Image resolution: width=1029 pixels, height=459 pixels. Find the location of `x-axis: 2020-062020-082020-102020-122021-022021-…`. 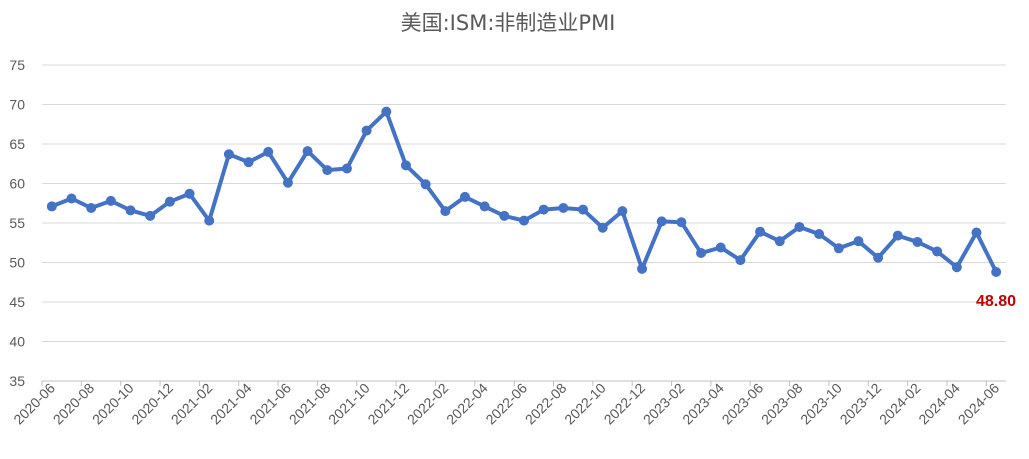

x-axis: 2020-062020-082020-102020-122021-022021-… is located at coordinates (508, 404).